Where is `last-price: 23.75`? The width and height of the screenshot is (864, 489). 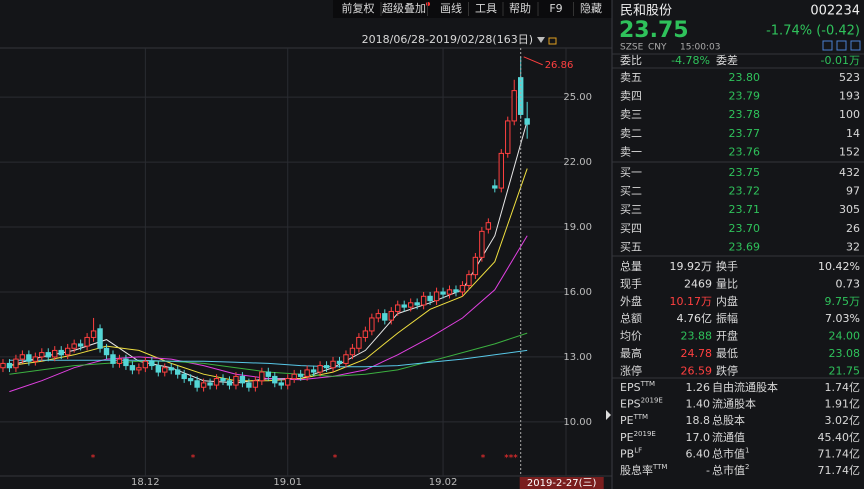
last-price: 23.75 is located at coordinates (654, 30).